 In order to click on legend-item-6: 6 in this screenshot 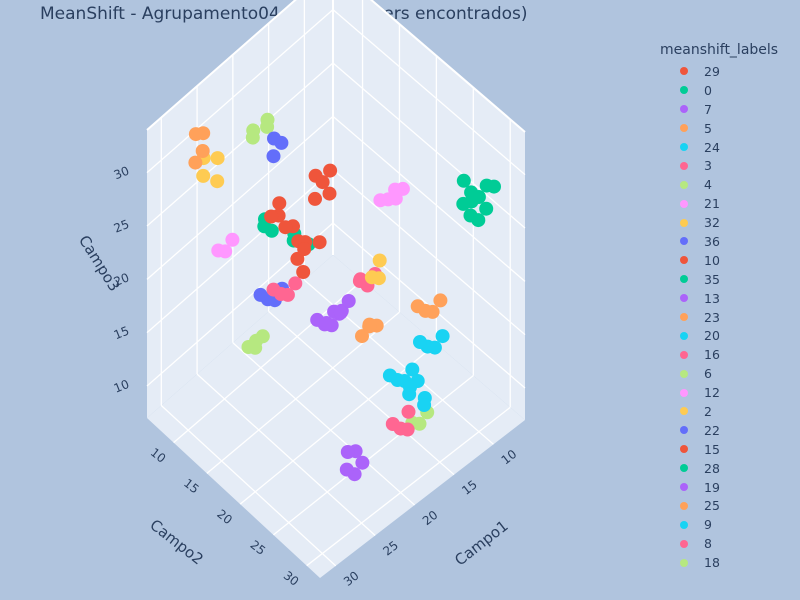, I will do `click(727, 373)`.